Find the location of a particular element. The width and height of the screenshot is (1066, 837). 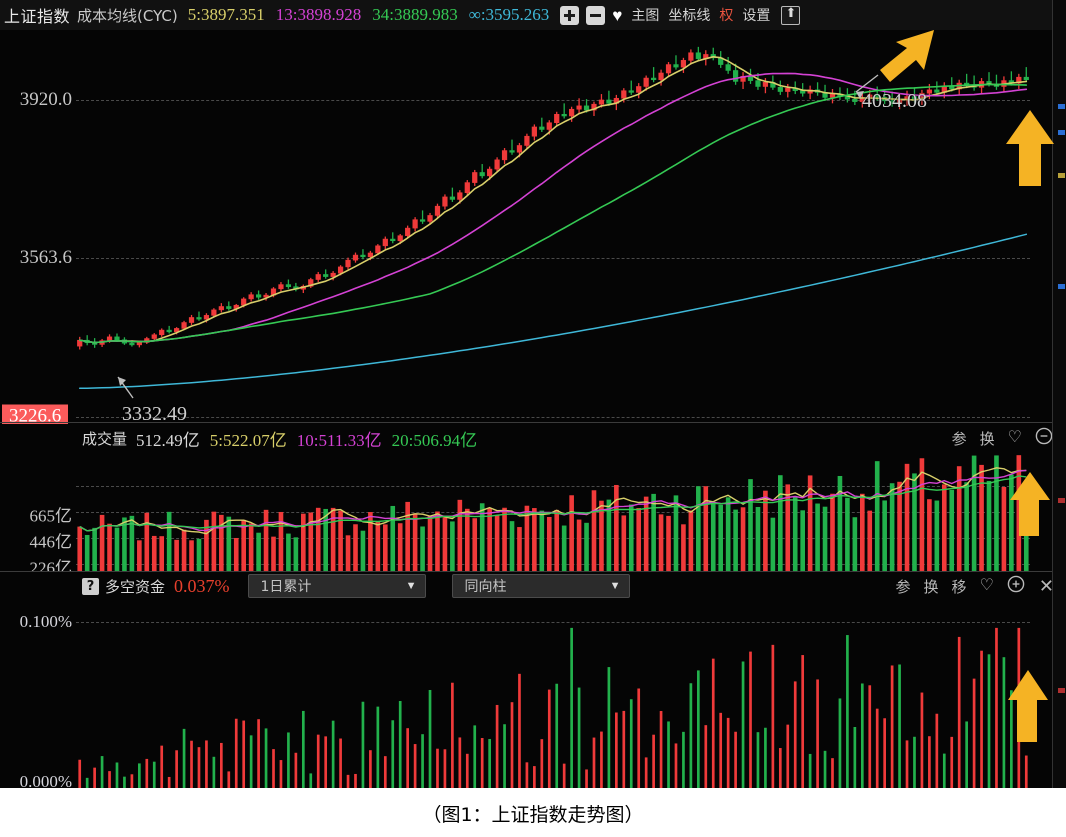

volume-value: 512.49亿 is located at coordinates (168, 440).